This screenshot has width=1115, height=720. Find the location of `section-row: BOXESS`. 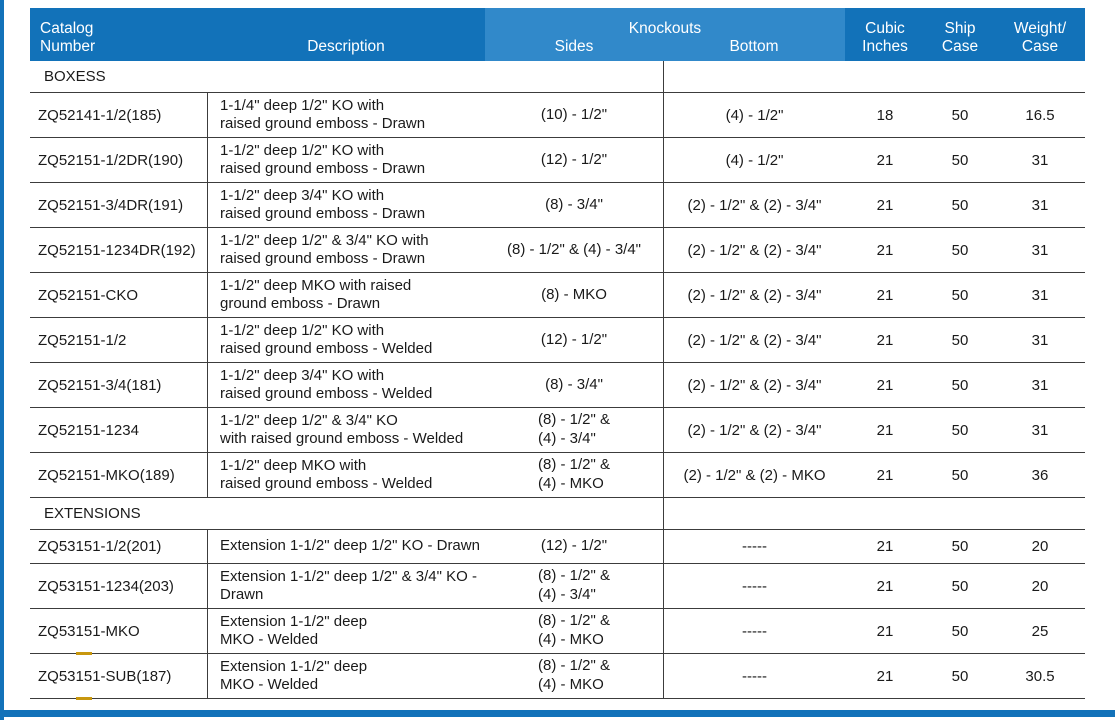

section-row: BOXESS is located at coordinates (557, 77).